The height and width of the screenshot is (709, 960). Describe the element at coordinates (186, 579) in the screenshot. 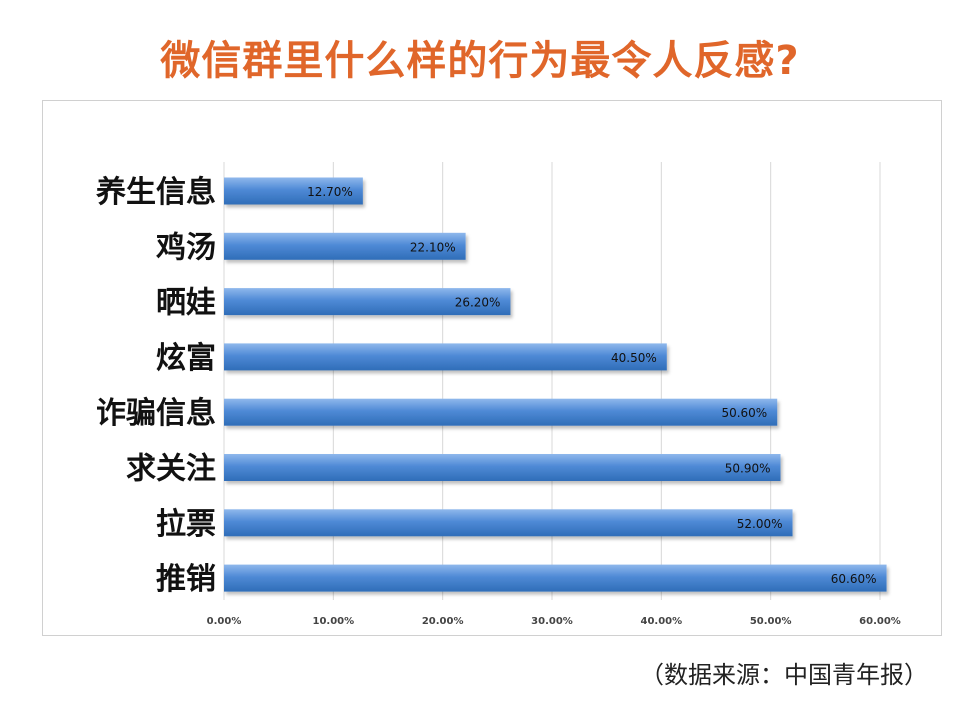

I see `category-label: 推销` at that location.